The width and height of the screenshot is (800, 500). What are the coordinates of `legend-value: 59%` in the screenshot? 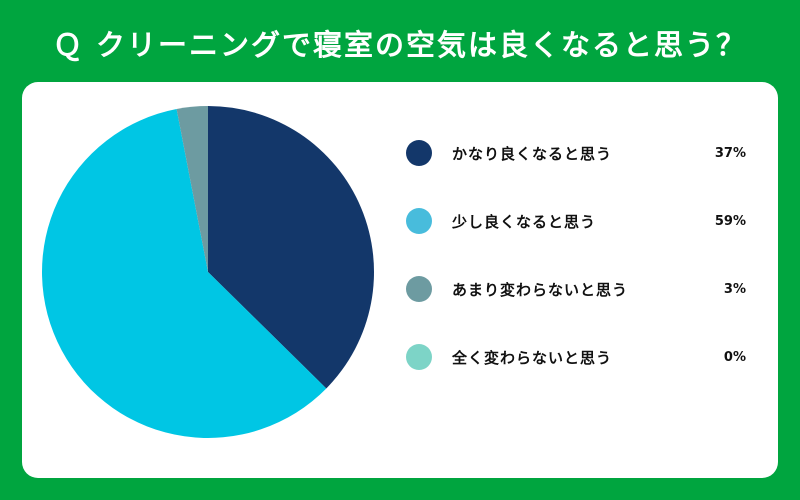 It's located at (730, 221).